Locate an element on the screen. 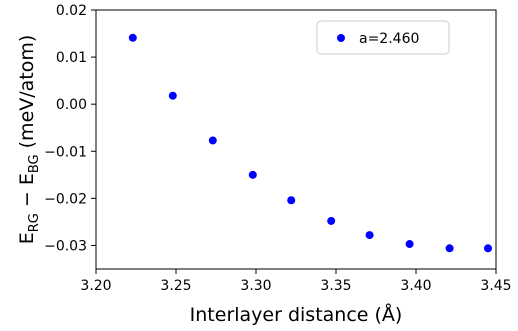 The image size is (518, 331). y-label-unit: (meV/atom) is located at coordinates (27, 95).